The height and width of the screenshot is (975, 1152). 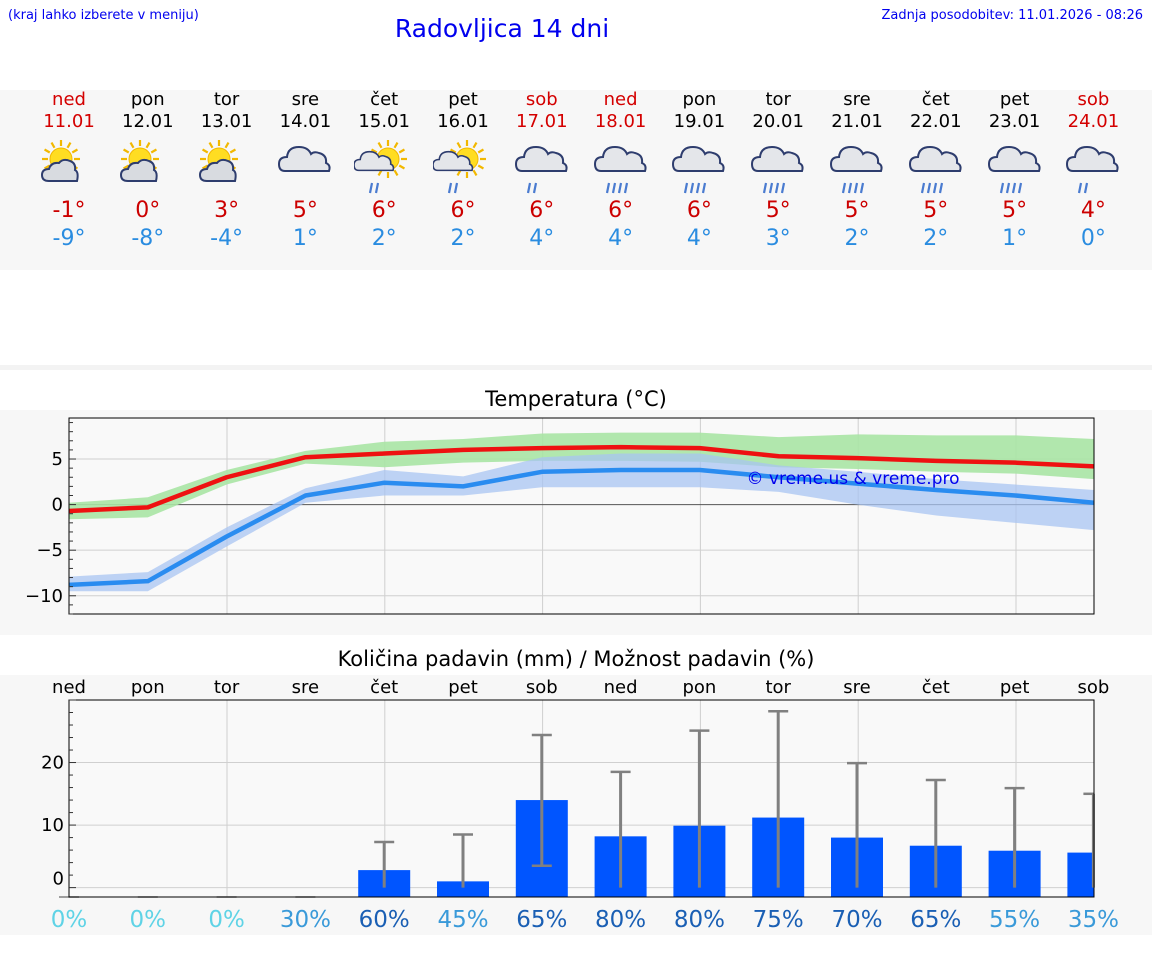 I want to click on temp-min: 3°, so click(x=778, y=238).